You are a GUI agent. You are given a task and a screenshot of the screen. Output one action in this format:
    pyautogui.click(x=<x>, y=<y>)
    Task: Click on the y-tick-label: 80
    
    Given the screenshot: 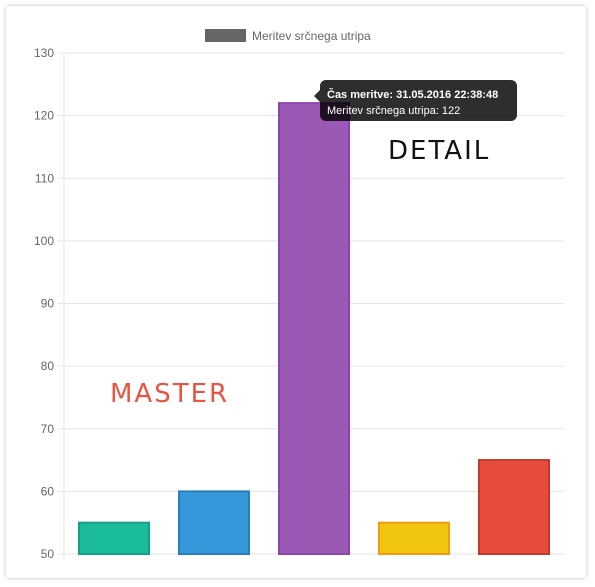 What is the action you would take?
    pyautogui.click(x=48, y=366)
    